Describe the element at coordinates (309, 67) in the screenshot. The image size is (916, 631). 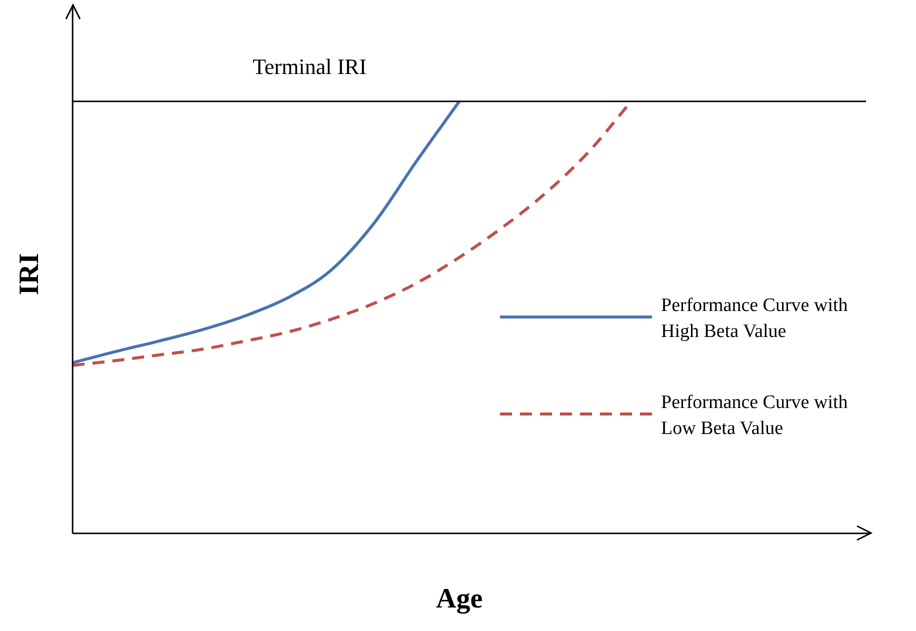
I see `ref-line-label: Terminal IRI` at that location.